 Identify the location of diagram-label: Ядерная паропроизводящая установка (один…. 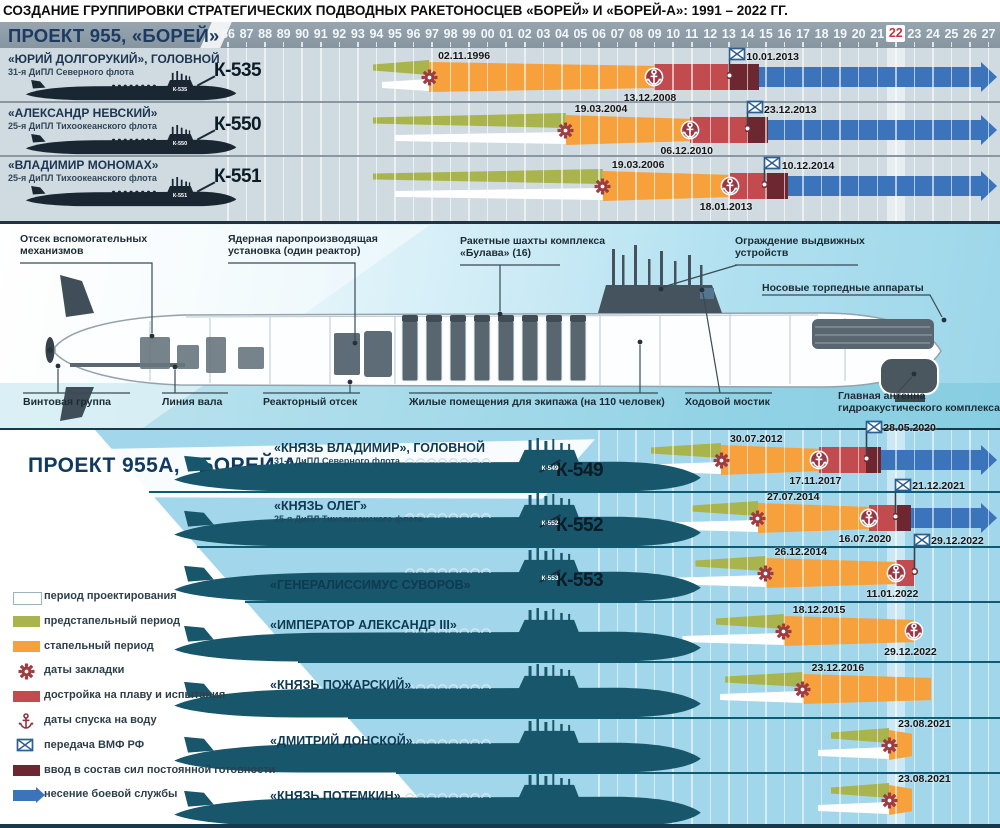
(303, 245).